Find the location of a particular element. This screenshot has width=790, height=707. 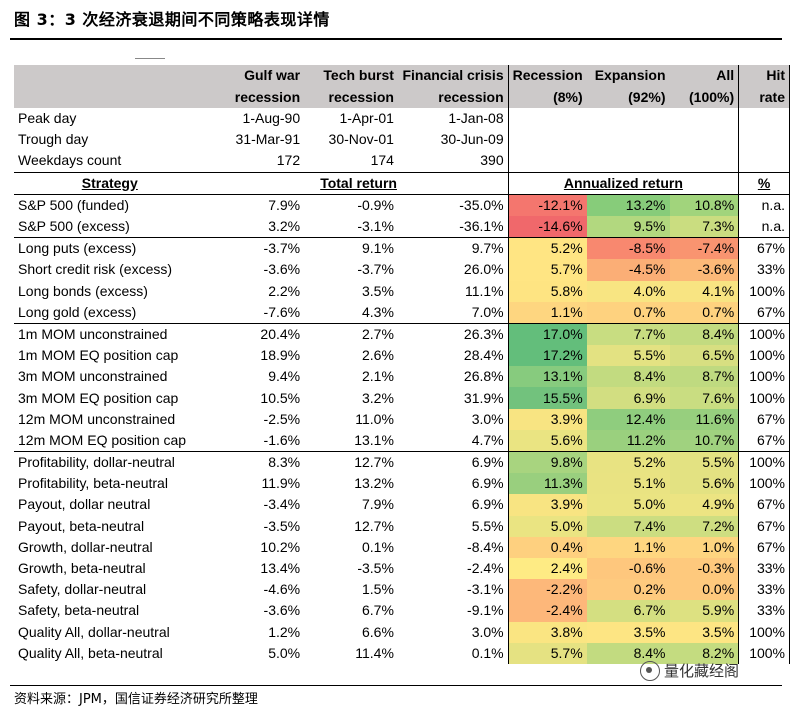

expansion-return: -4.5% is located at coordinates (628, 270).